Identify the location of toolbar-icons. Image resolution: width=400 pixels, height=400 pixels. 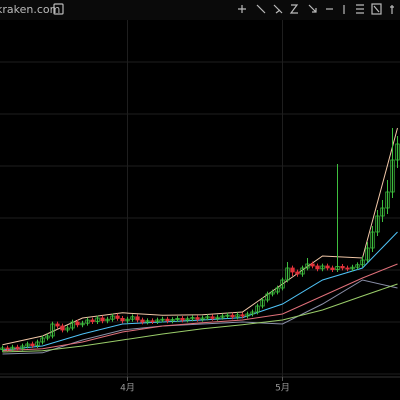
(223, 9).